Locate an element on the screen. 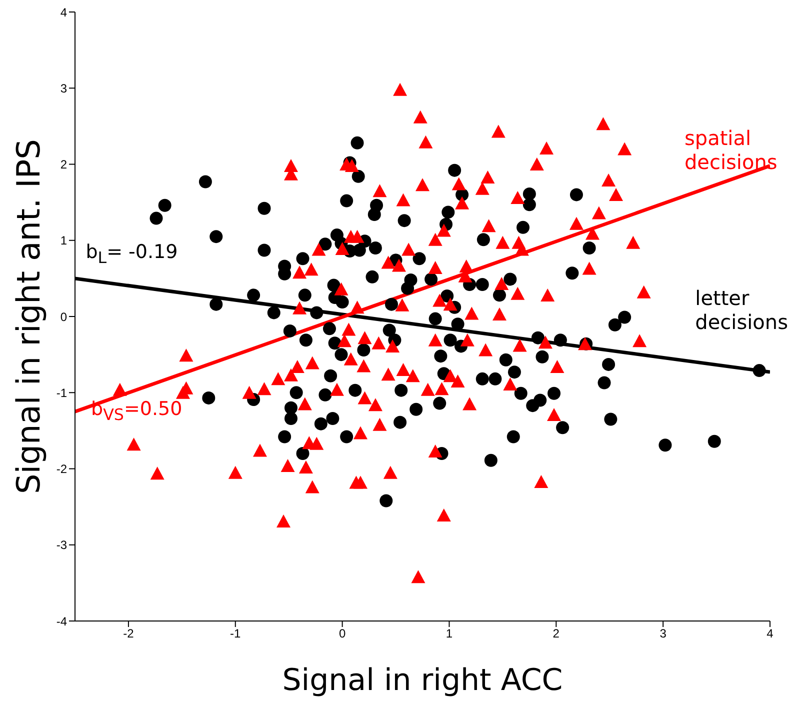 The width and height of the screenshot is (796, 711). y-tick-label: 4 is located at coordinates (64, 12).